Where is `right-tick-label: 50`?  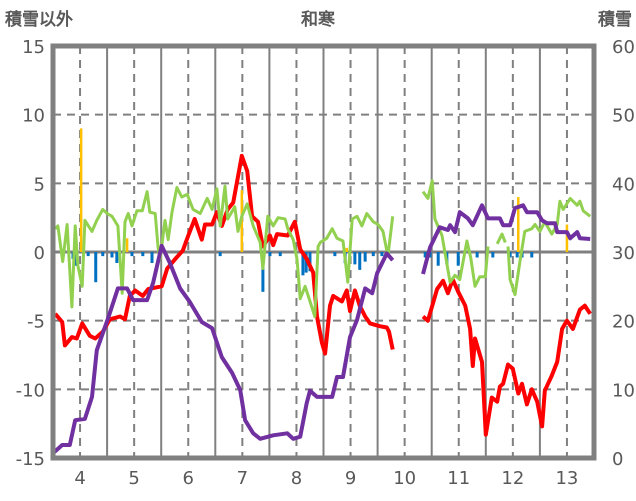
right-tick-label: 50 is located at coordinates (623, 116).